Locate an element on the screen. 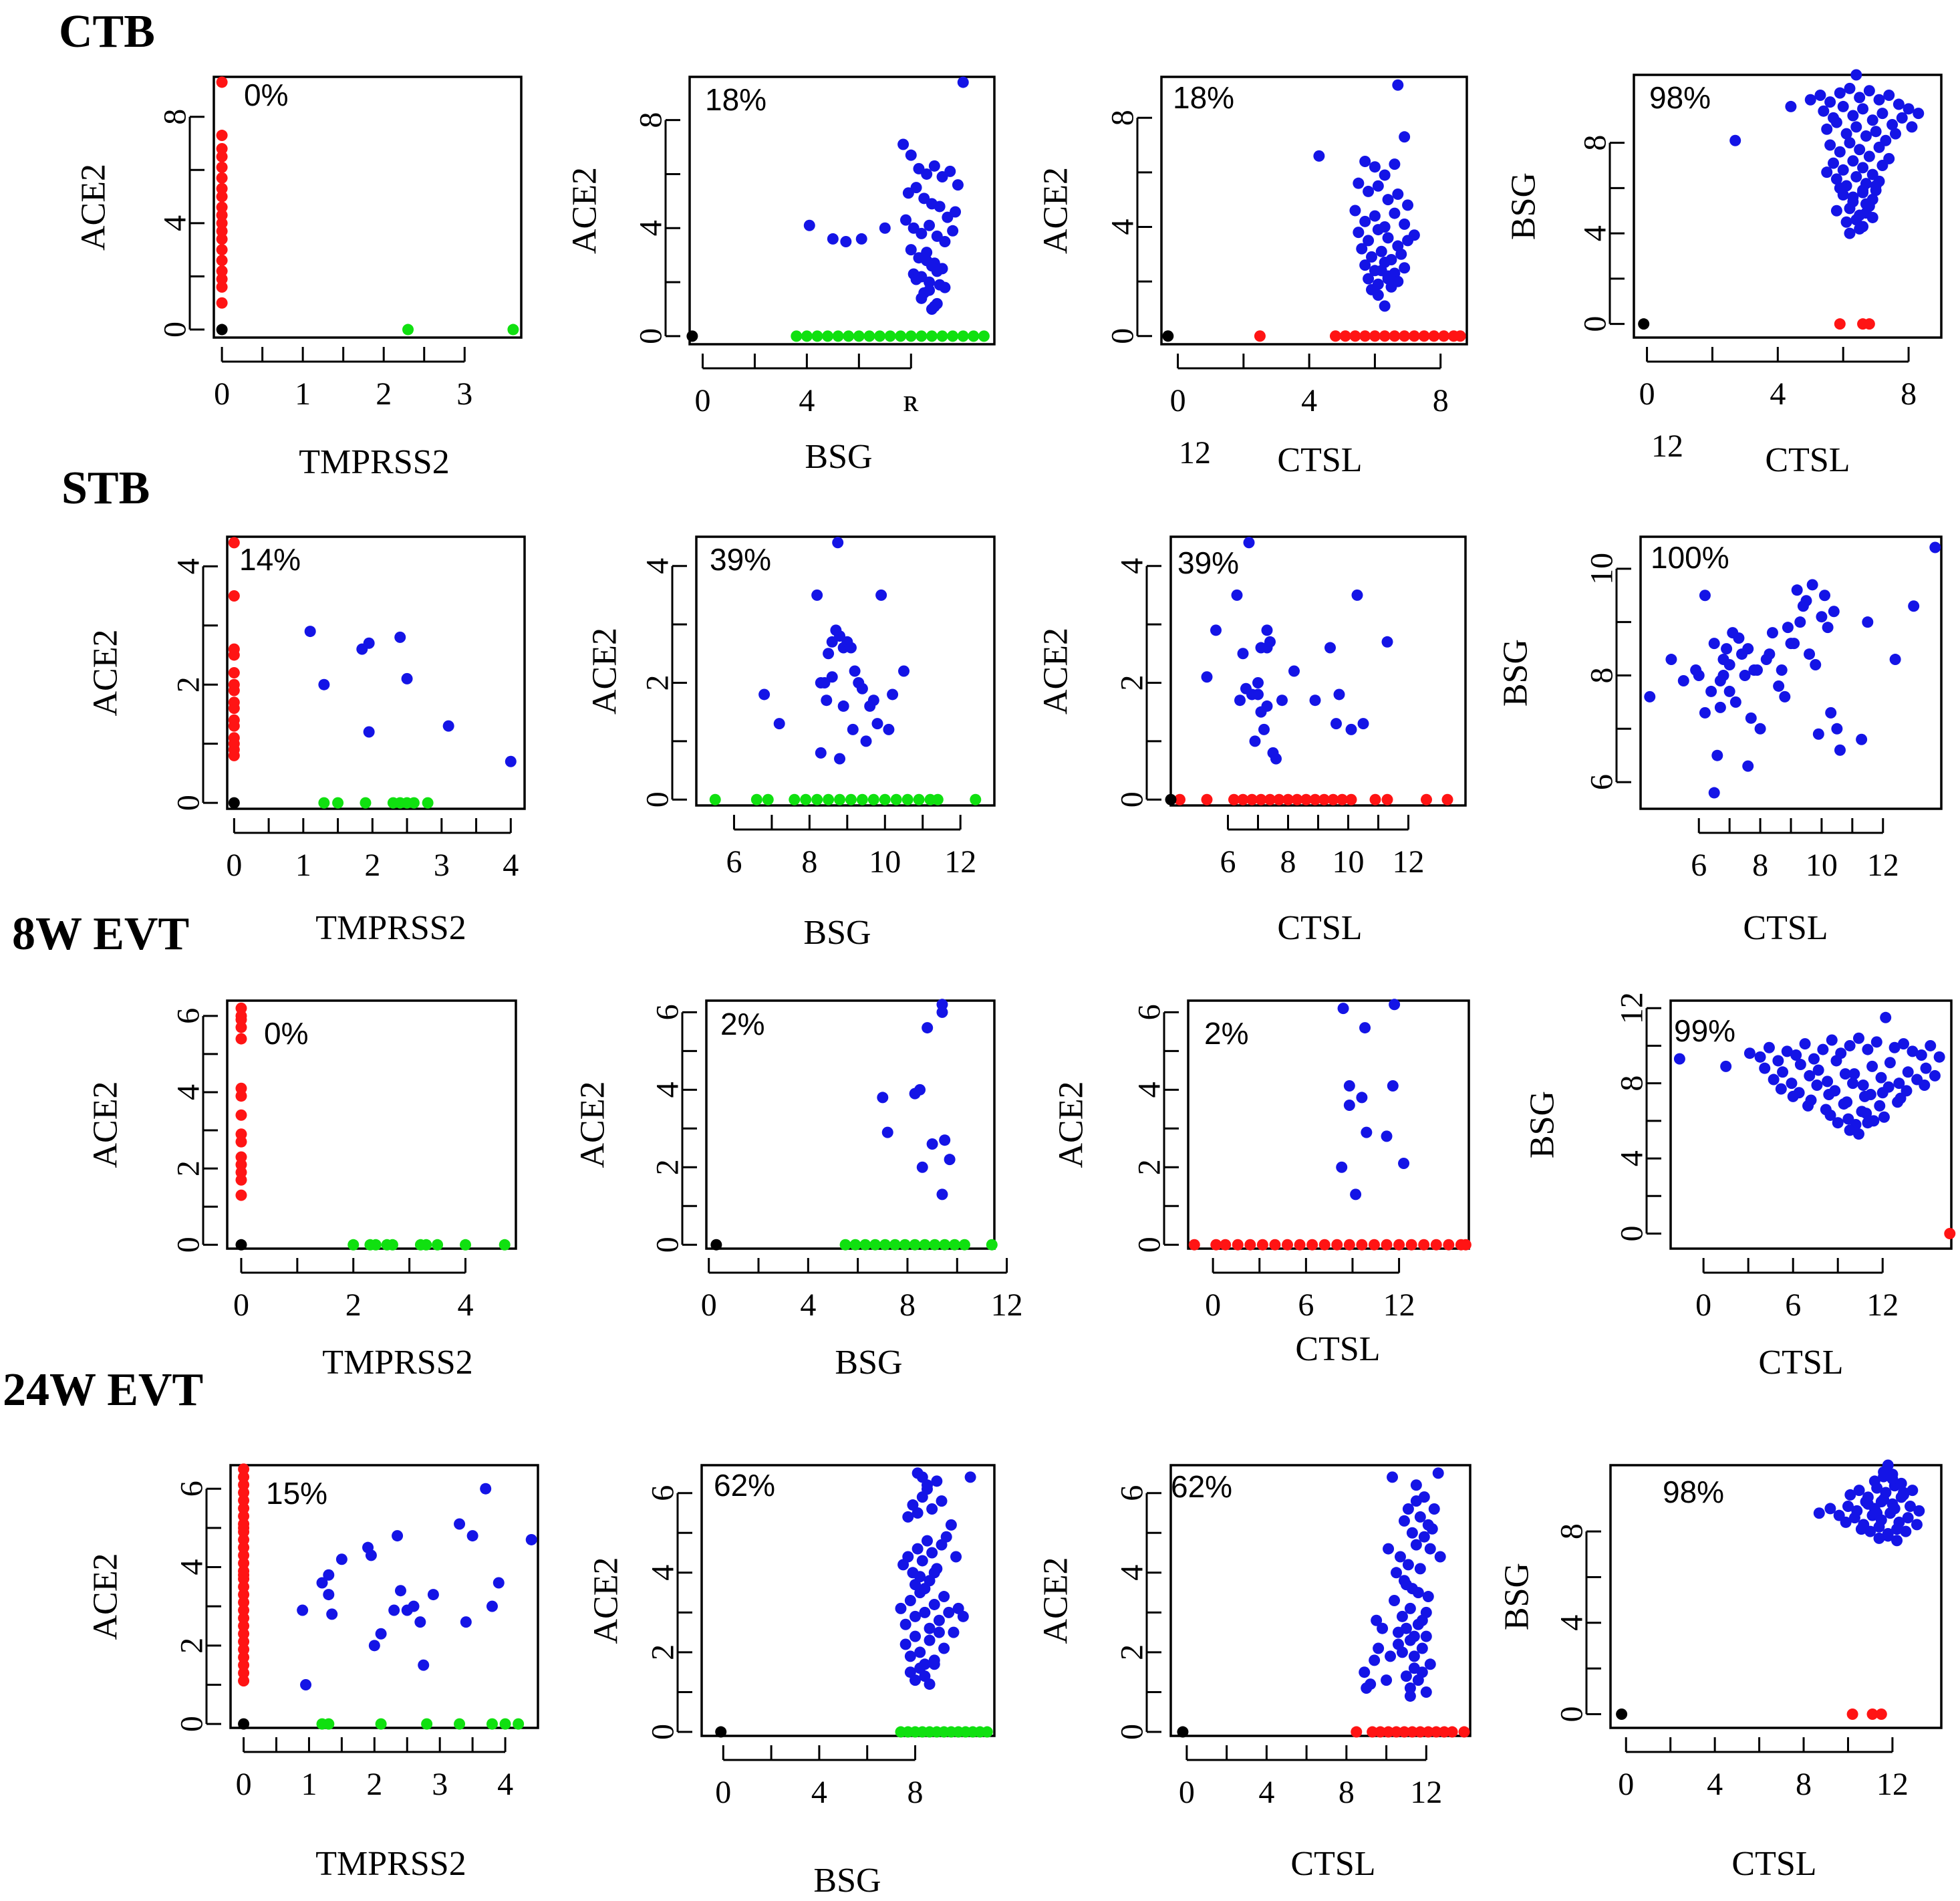 This screenshot has width=1960, height=1901. y-tick-label: 6 is located at coordinates (192, 1489).